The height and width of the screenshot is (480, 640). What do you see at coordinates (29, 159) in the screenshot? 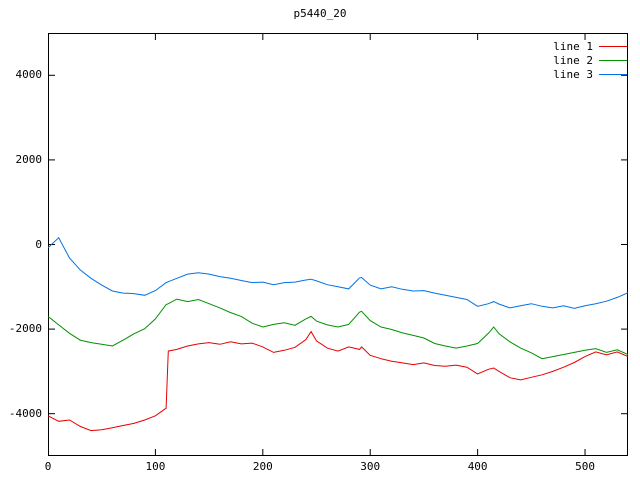
I see `y-tick-label: 2000` at bounding box center [29, 159].